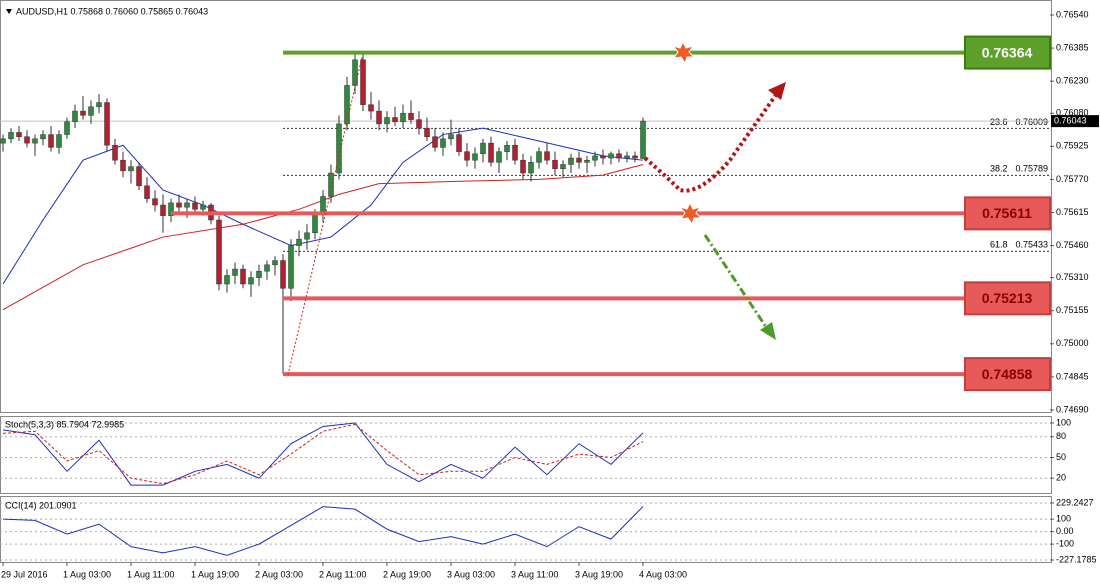 The image size is (1100, 584). What do you see at coordinates (1070, 120) in the screenshot?
I see `price-label: 0.76043` at bounding box center [1070, 120].